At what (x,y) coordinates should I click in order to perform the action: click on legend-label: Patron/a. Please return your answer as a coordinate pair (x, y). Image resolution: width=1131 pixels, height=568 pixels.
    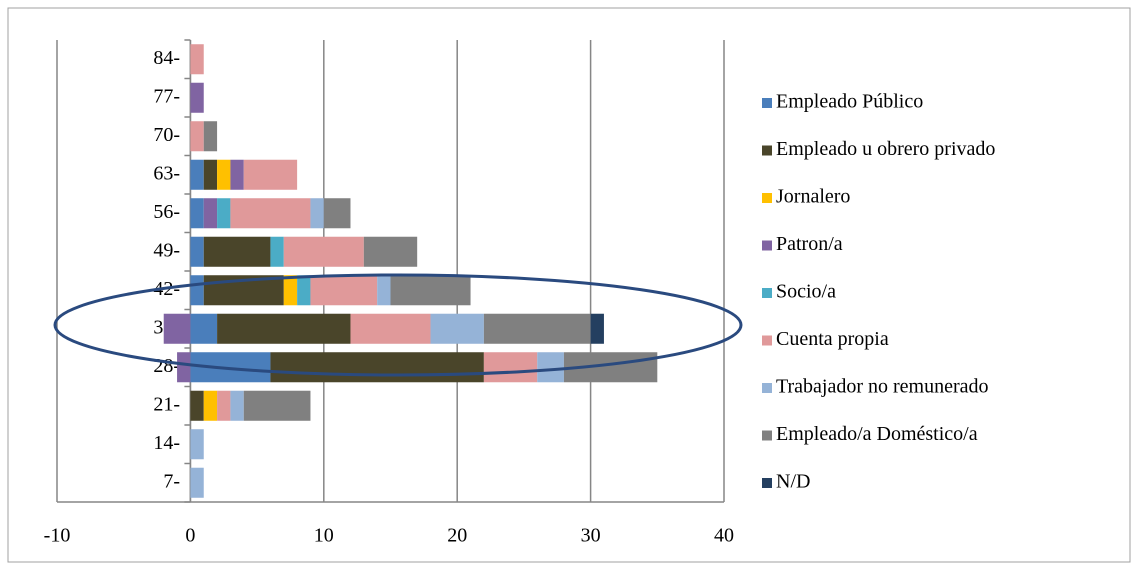
    Looking at the image, I should click on (809, 244).